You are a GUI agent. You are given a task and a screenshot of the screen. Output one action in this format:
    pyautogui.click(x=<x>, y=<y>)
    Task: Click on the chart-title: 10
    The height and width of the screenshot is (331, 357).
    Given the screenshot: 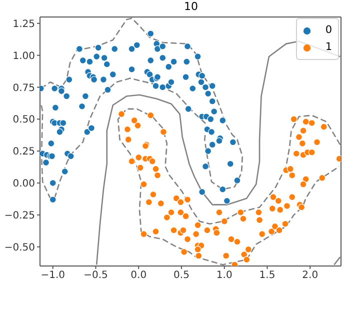 What is the action you would take?
    pyautogui.click(x=191, y=7)
    